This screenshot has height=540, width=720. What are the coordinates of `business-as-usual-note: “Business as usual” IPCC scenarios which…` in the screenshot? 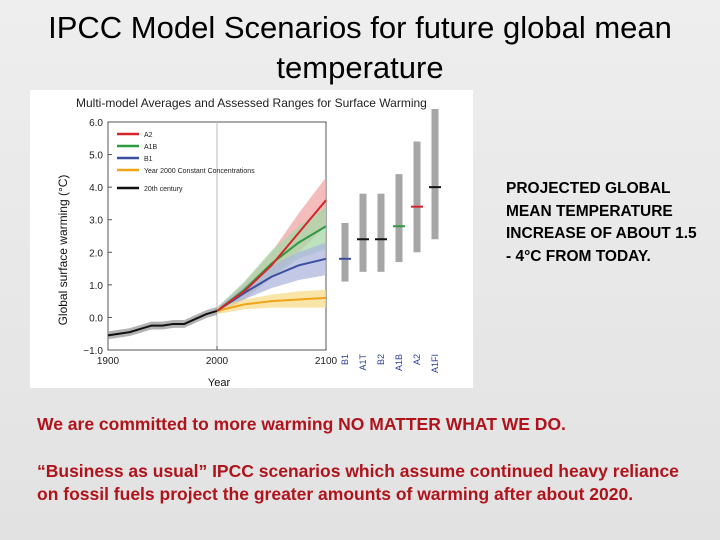 It's located at (358, 482).